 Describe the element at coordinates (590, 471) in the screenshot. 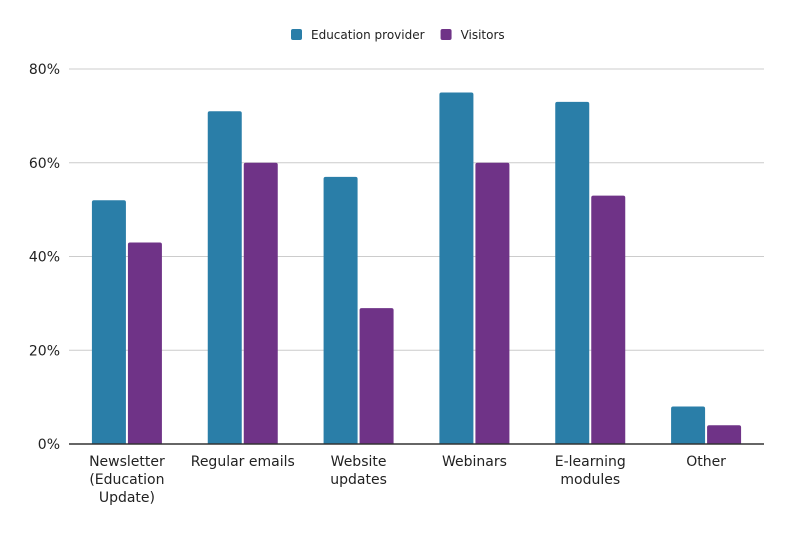

I see `x-tick-label: E-learning modules` at that location.